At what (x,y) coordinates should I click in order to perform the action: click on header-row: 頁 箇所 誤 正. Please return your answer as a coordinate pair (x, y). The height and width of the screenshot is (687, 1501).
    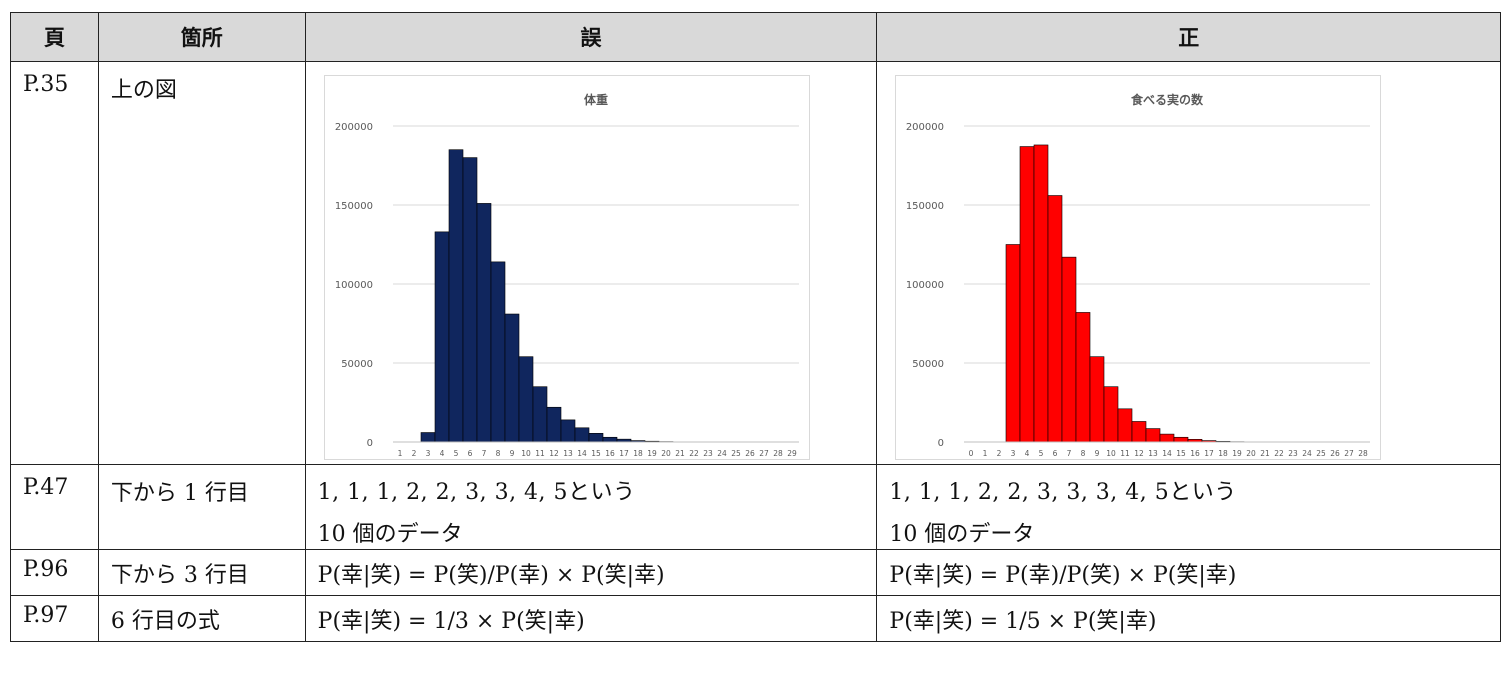
    Looking at the image, I should click on (755, 37).